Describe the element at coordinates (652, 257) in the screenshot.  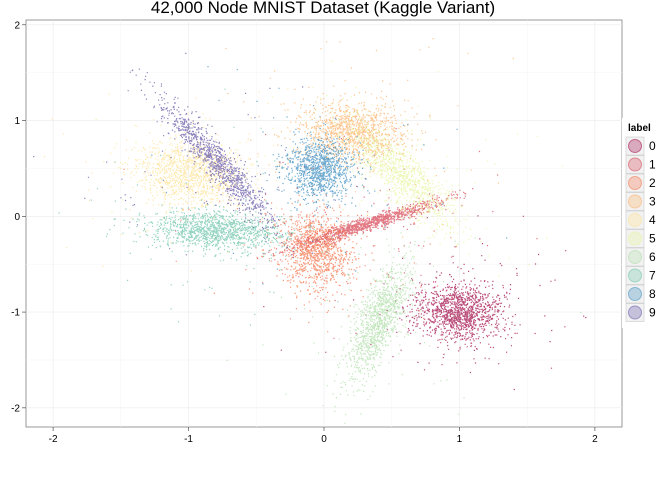
I see `legend-label: 6` at that location.